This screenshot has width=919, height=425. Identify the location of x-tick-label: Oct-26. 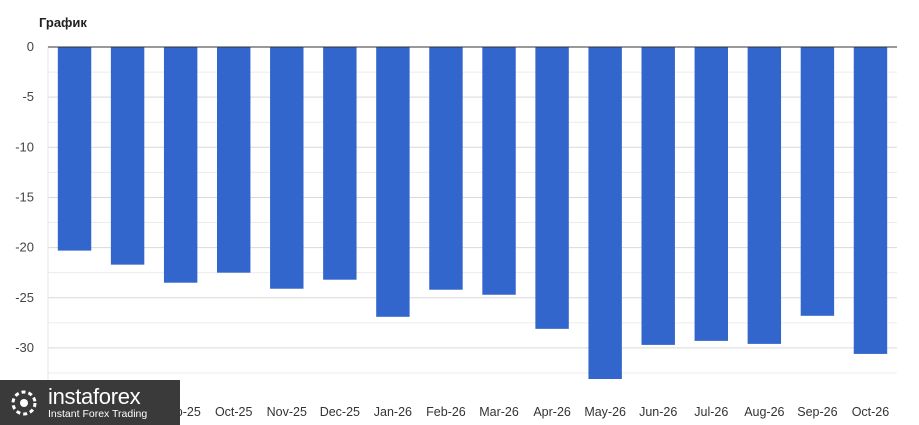
(871, 412).